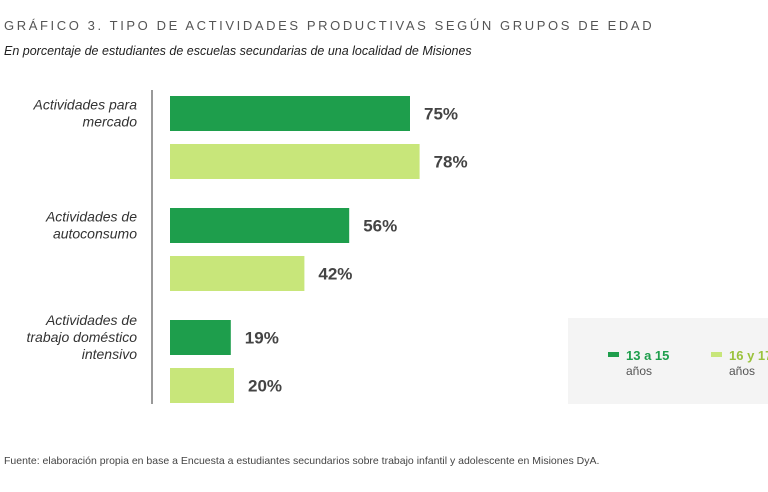 The height and width of the screenshot is (492, 768). I want to click on value-label: 42%, so click(335, 274).